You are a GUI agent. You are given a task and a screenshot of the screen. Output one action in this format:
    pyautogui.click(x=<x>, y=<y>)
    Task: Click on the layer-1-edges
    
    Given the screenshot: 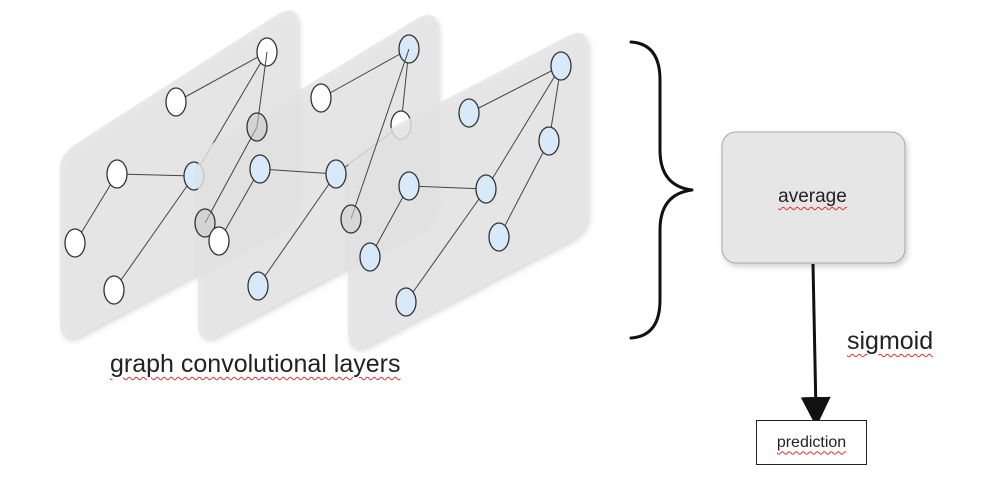 What is the action you would take?
    pyautogui.click(x=171, y=171)
    